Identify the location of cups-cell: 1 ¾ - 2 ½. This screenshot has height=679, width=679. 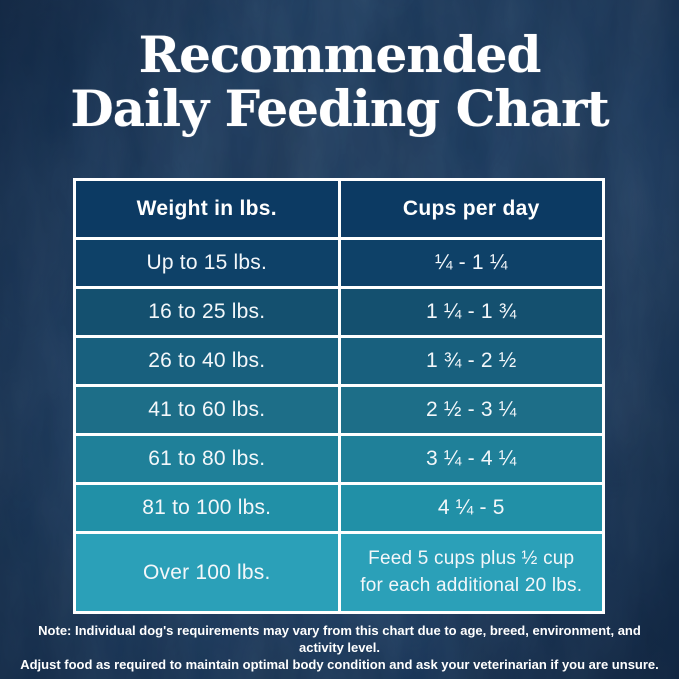
(471, 361).